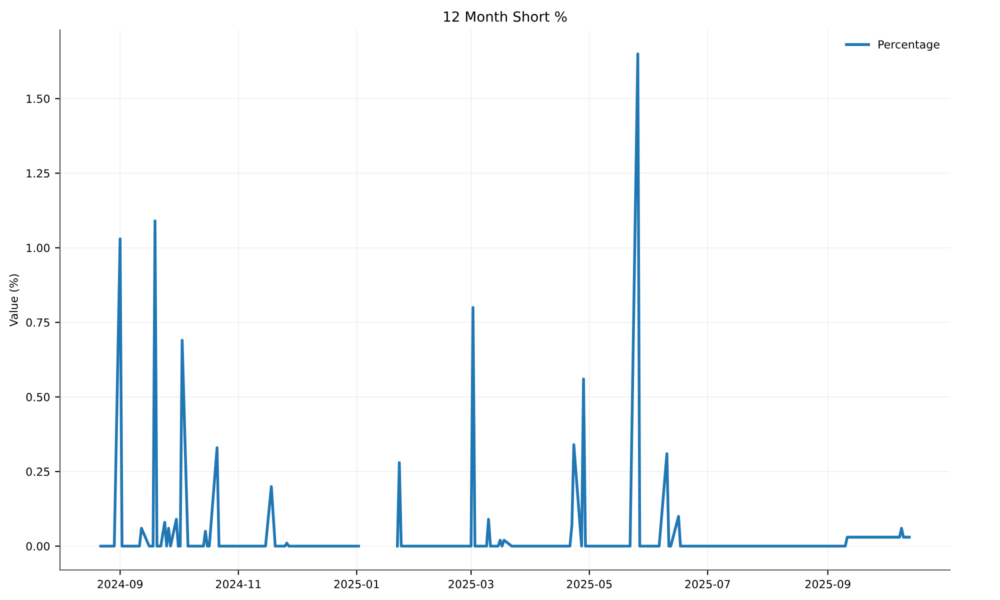 This screenshot has width=1000, height=600. Describe the element at coordinates (120, 584) in the screenshot. I see `x-tick-label: 2024-09` at that location.